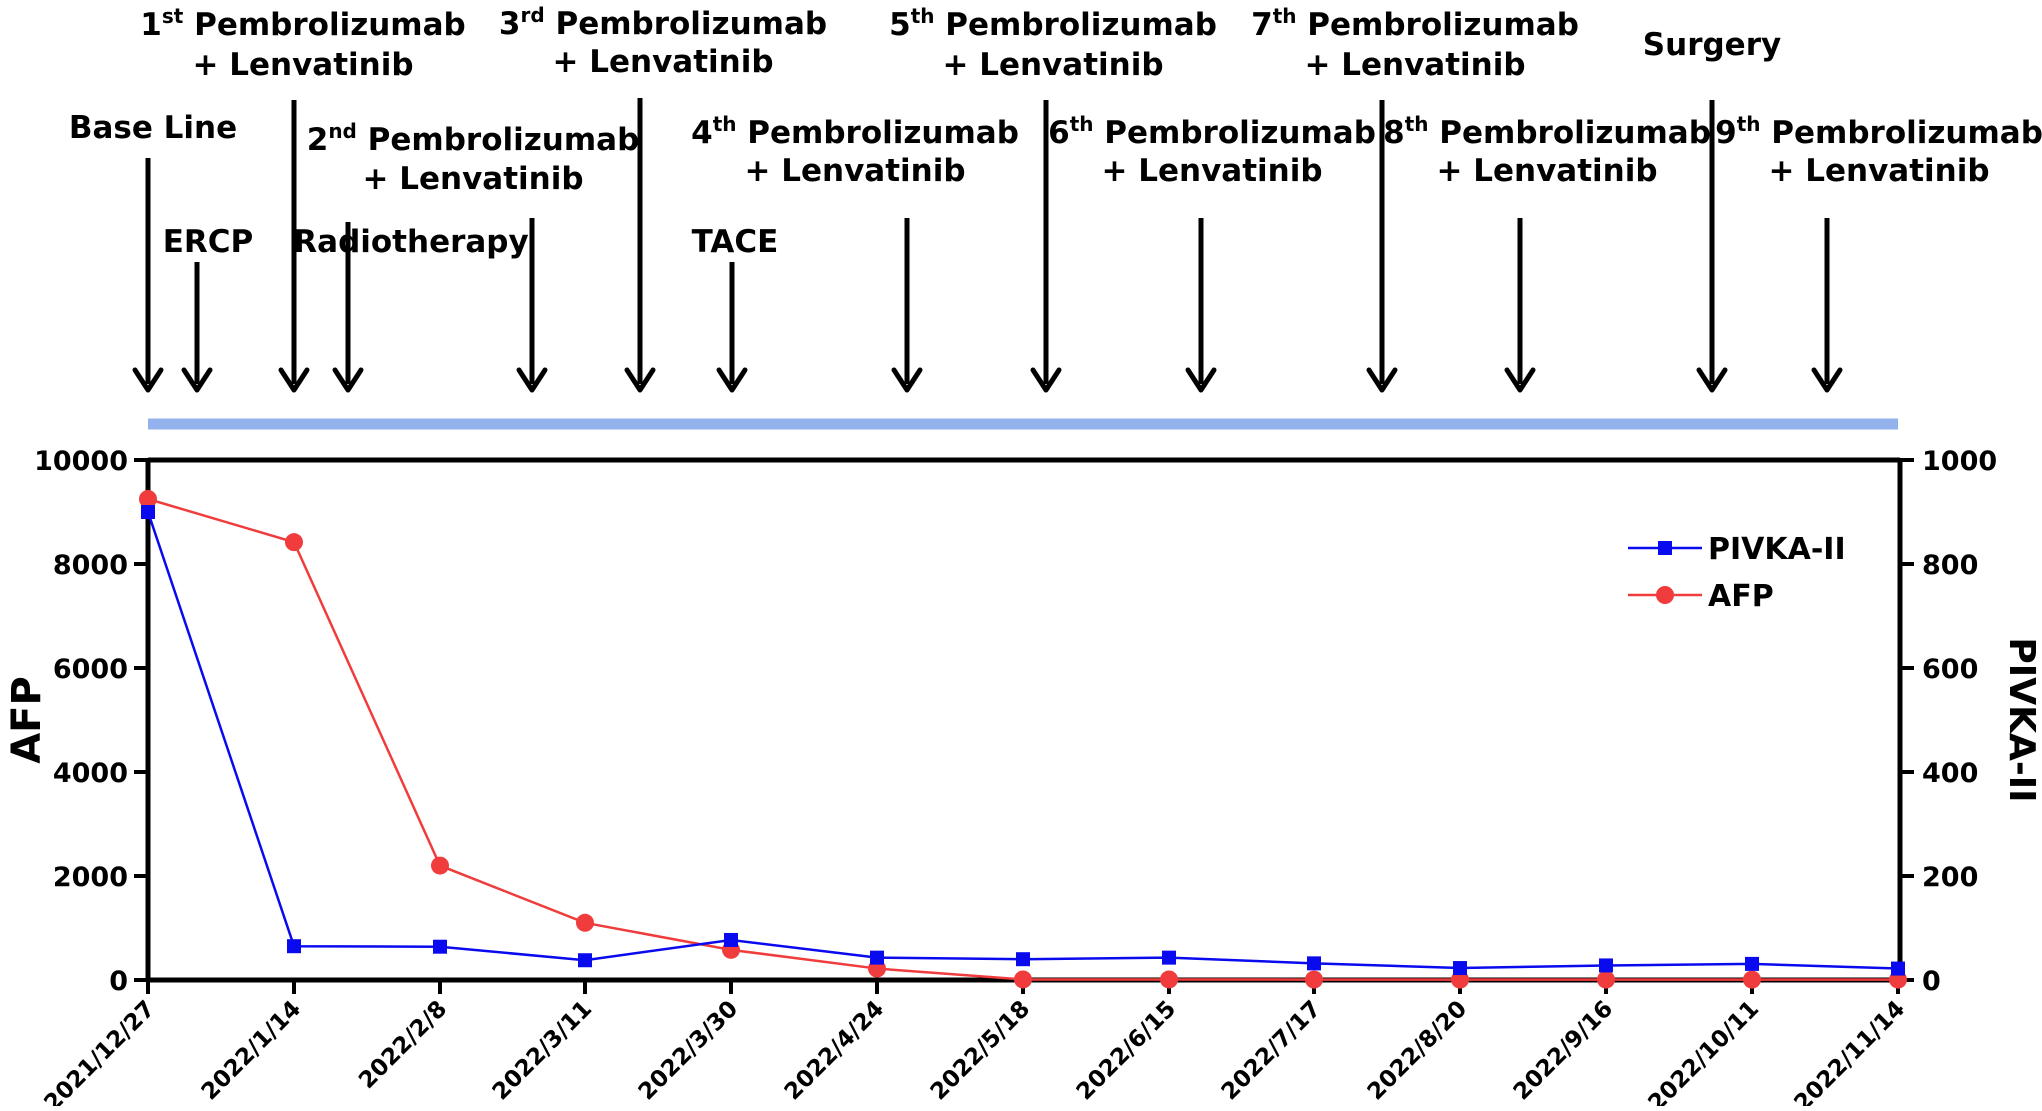  I want to click on event-label: Radiotherapy, so click(410, 242).